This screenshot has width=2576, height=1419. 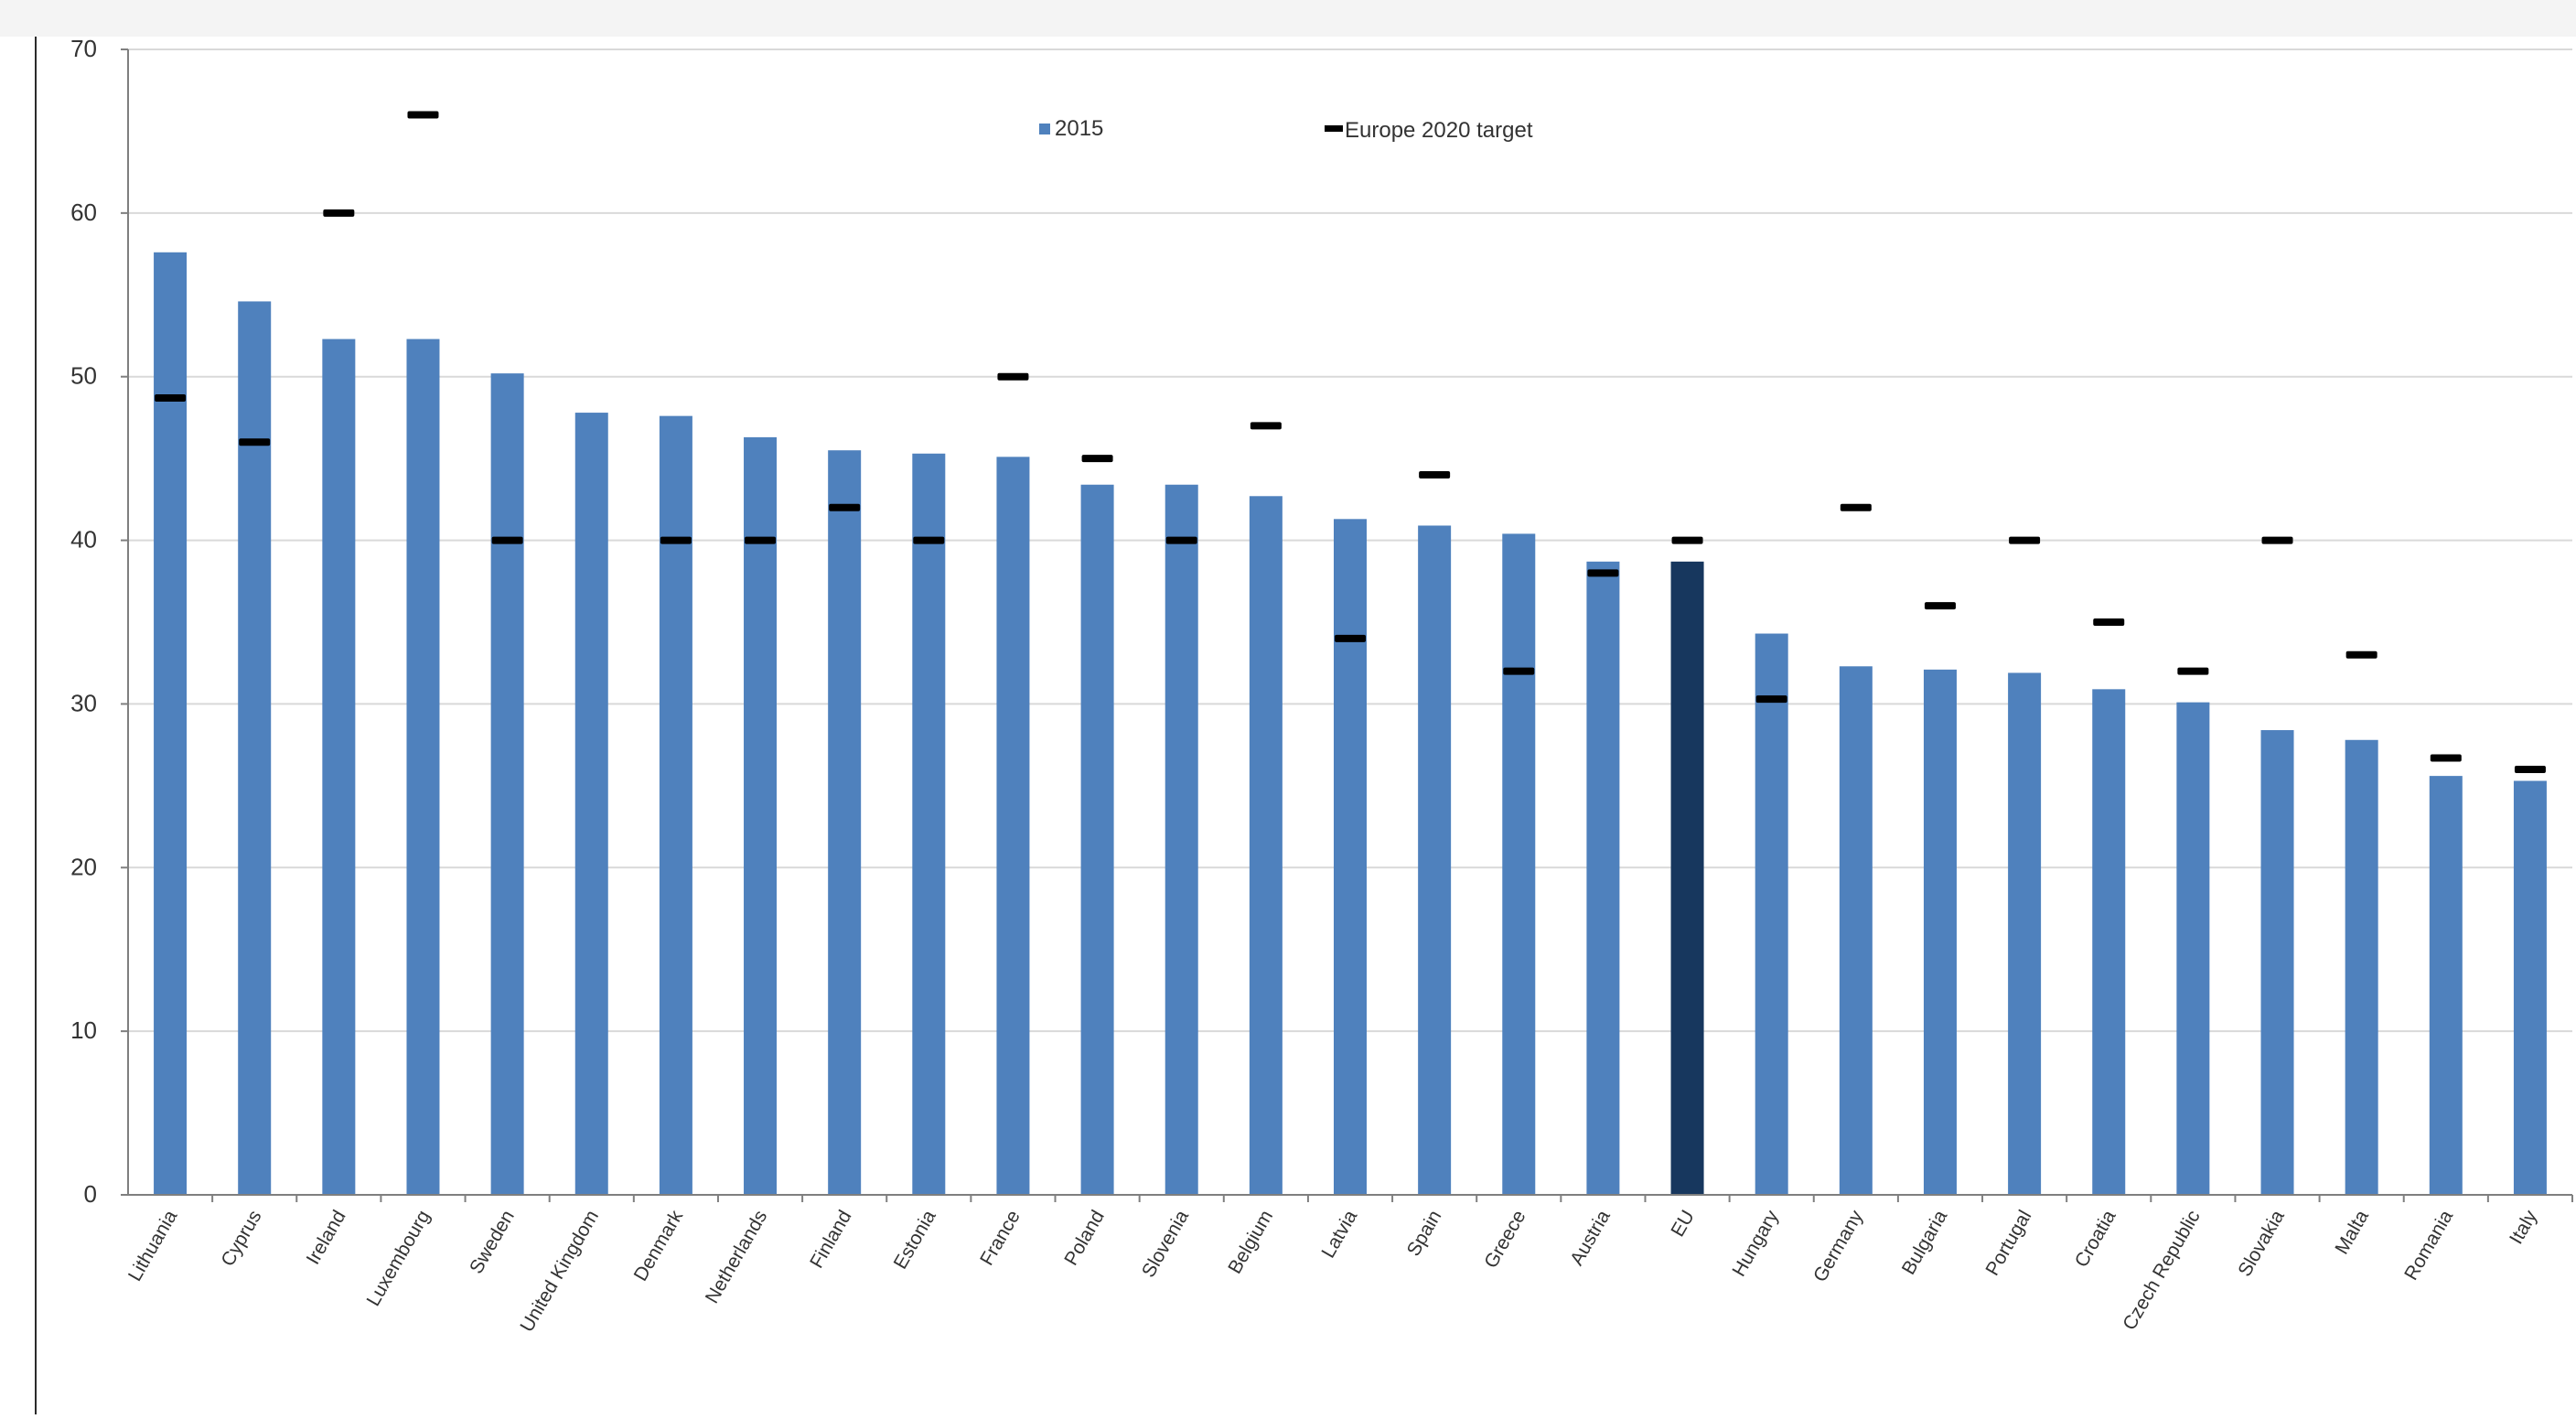 What do you see at coordinates (1286, 129) in the screenshot?
I see `legend: 2015 Europe 2020 target` at bounding box center [1286, 129].